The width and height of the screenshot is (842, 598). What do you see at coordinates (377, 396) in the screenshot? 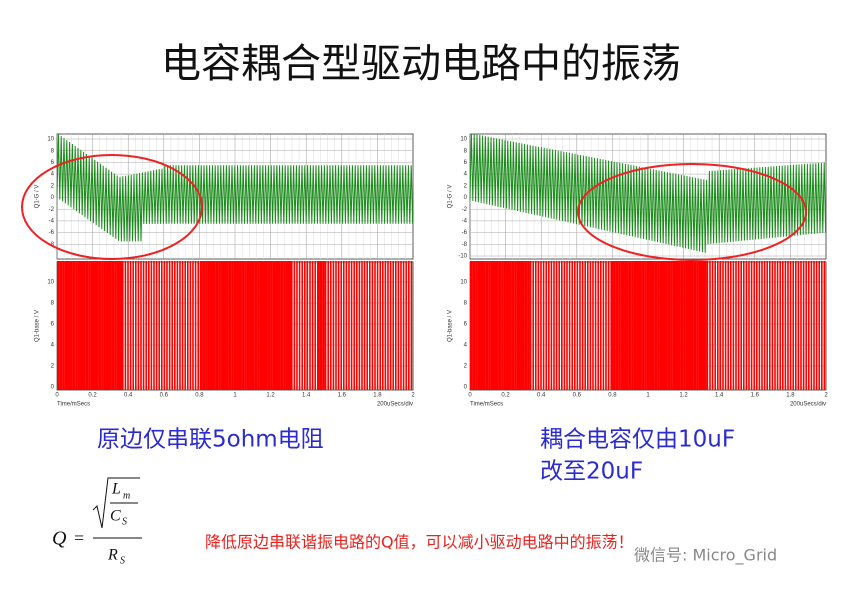
I see `x-tick-label: 1.8` at bounding box center [377, 396].